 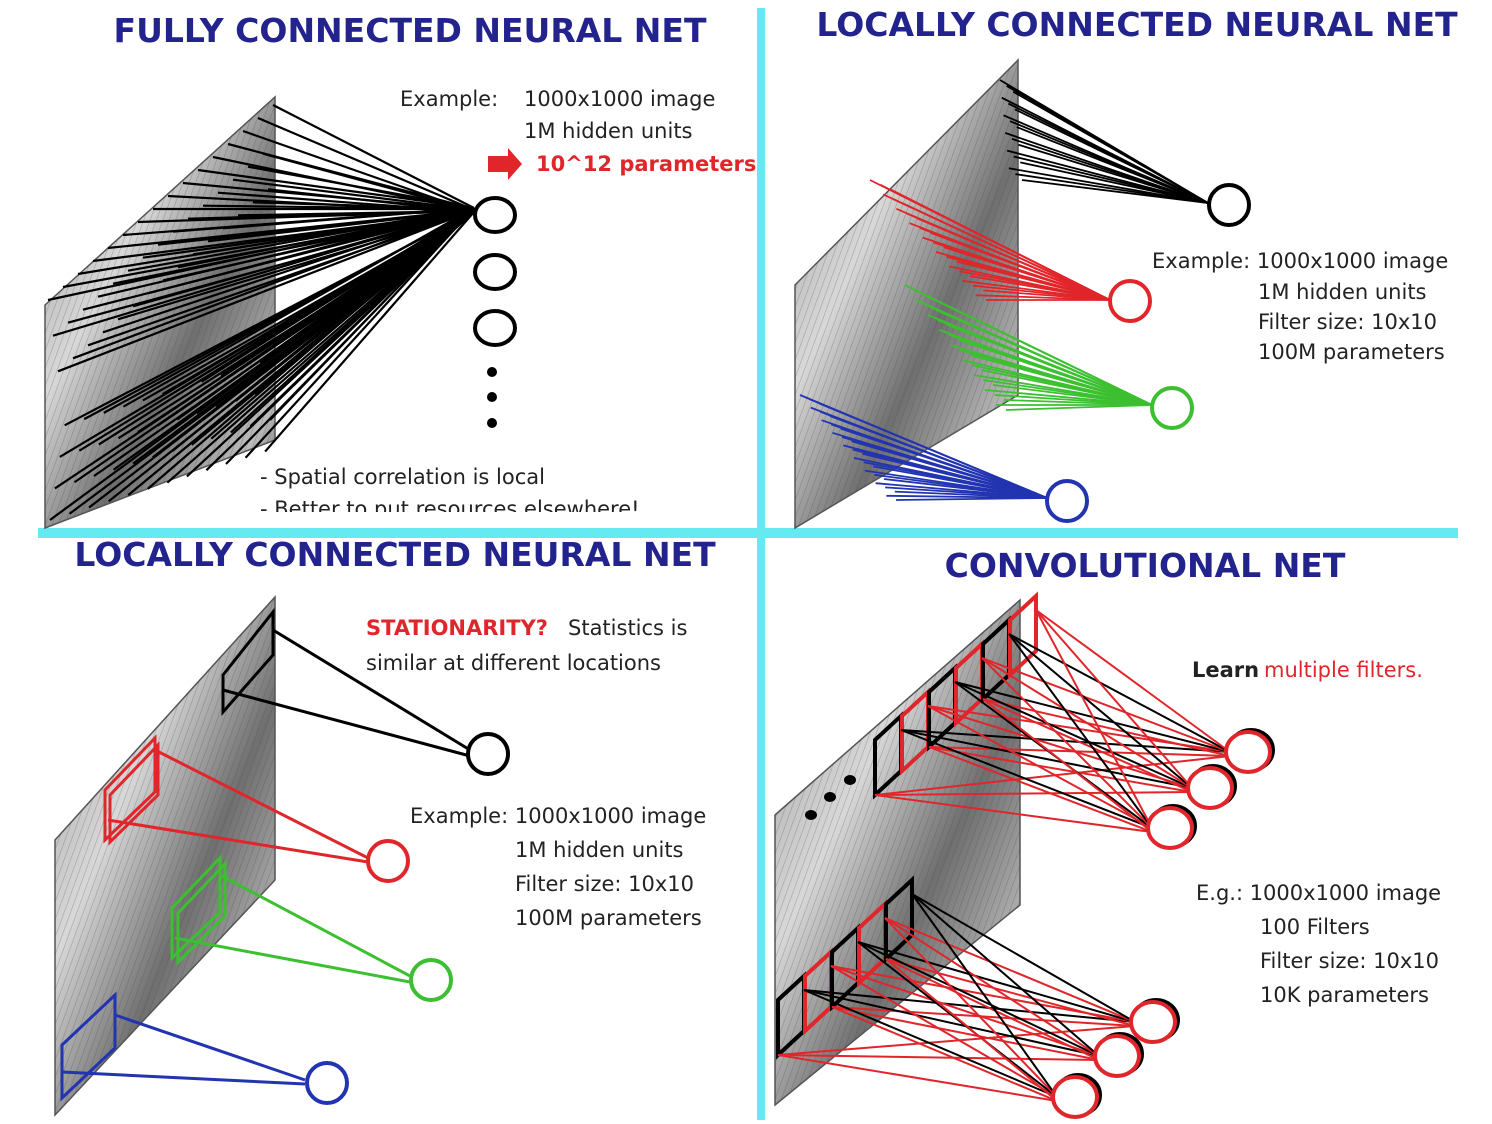 What do you see at coordinates (449, 99) in the screenshot?
I see `example-label: Example:` at bounding box center [449, 99].